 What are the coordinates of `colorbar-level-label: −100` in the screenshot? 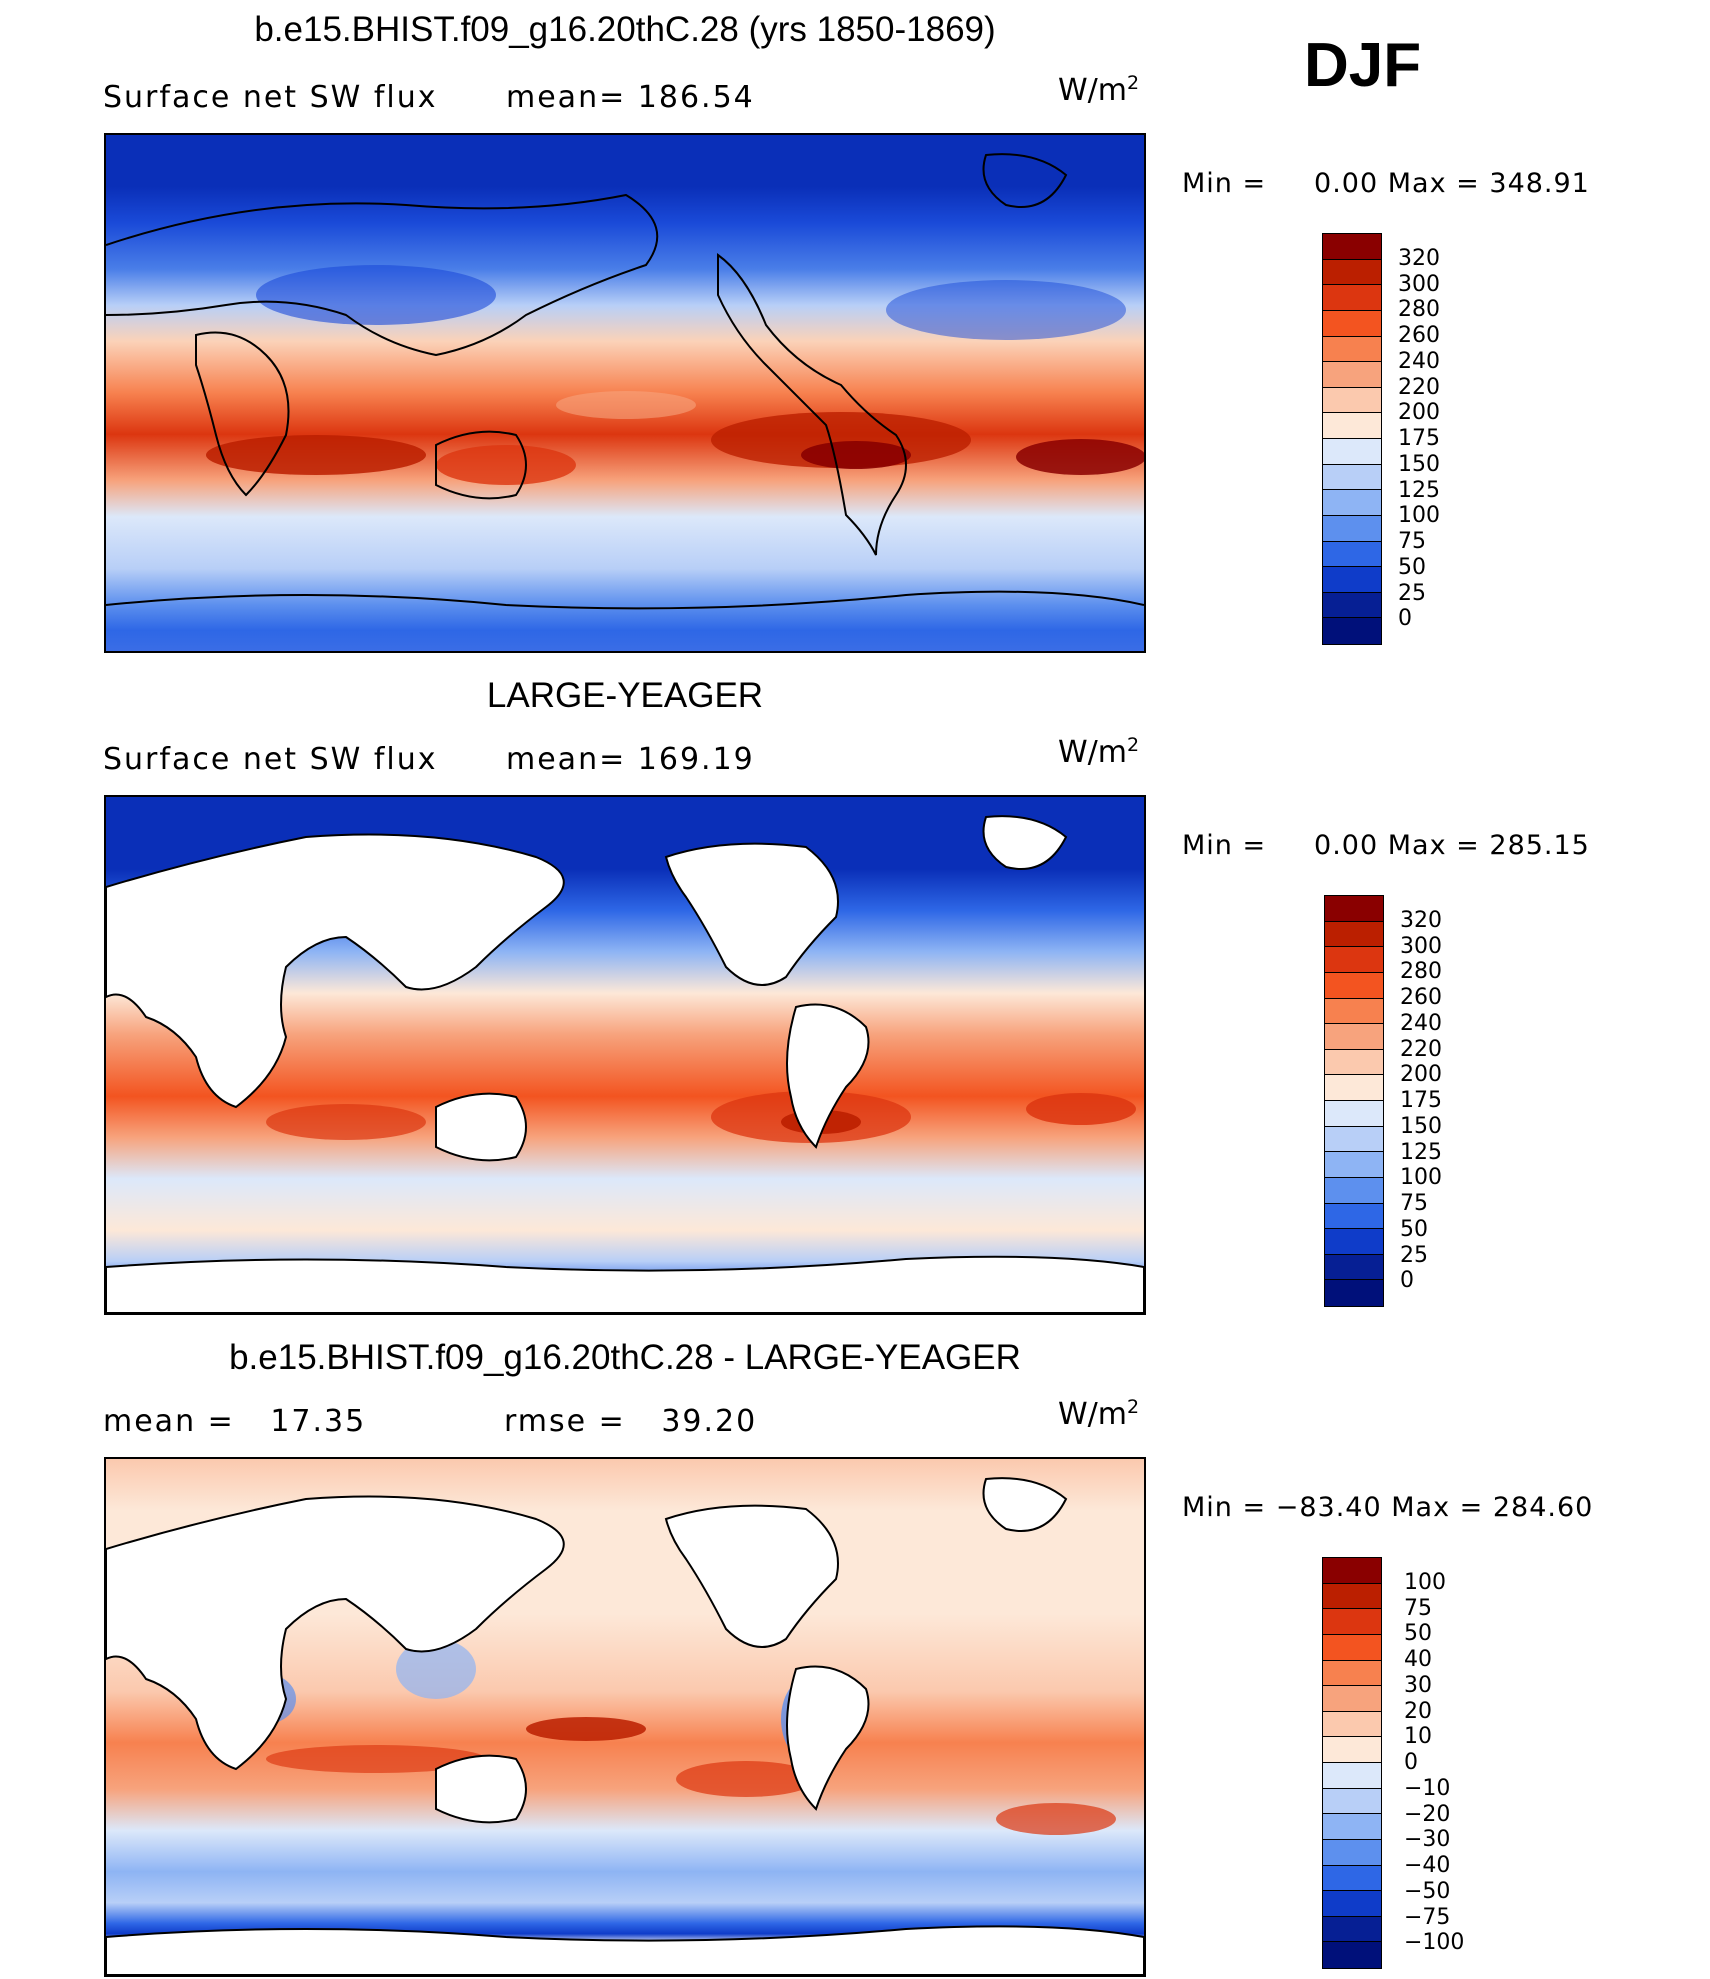 It's located at (1434, 1943).